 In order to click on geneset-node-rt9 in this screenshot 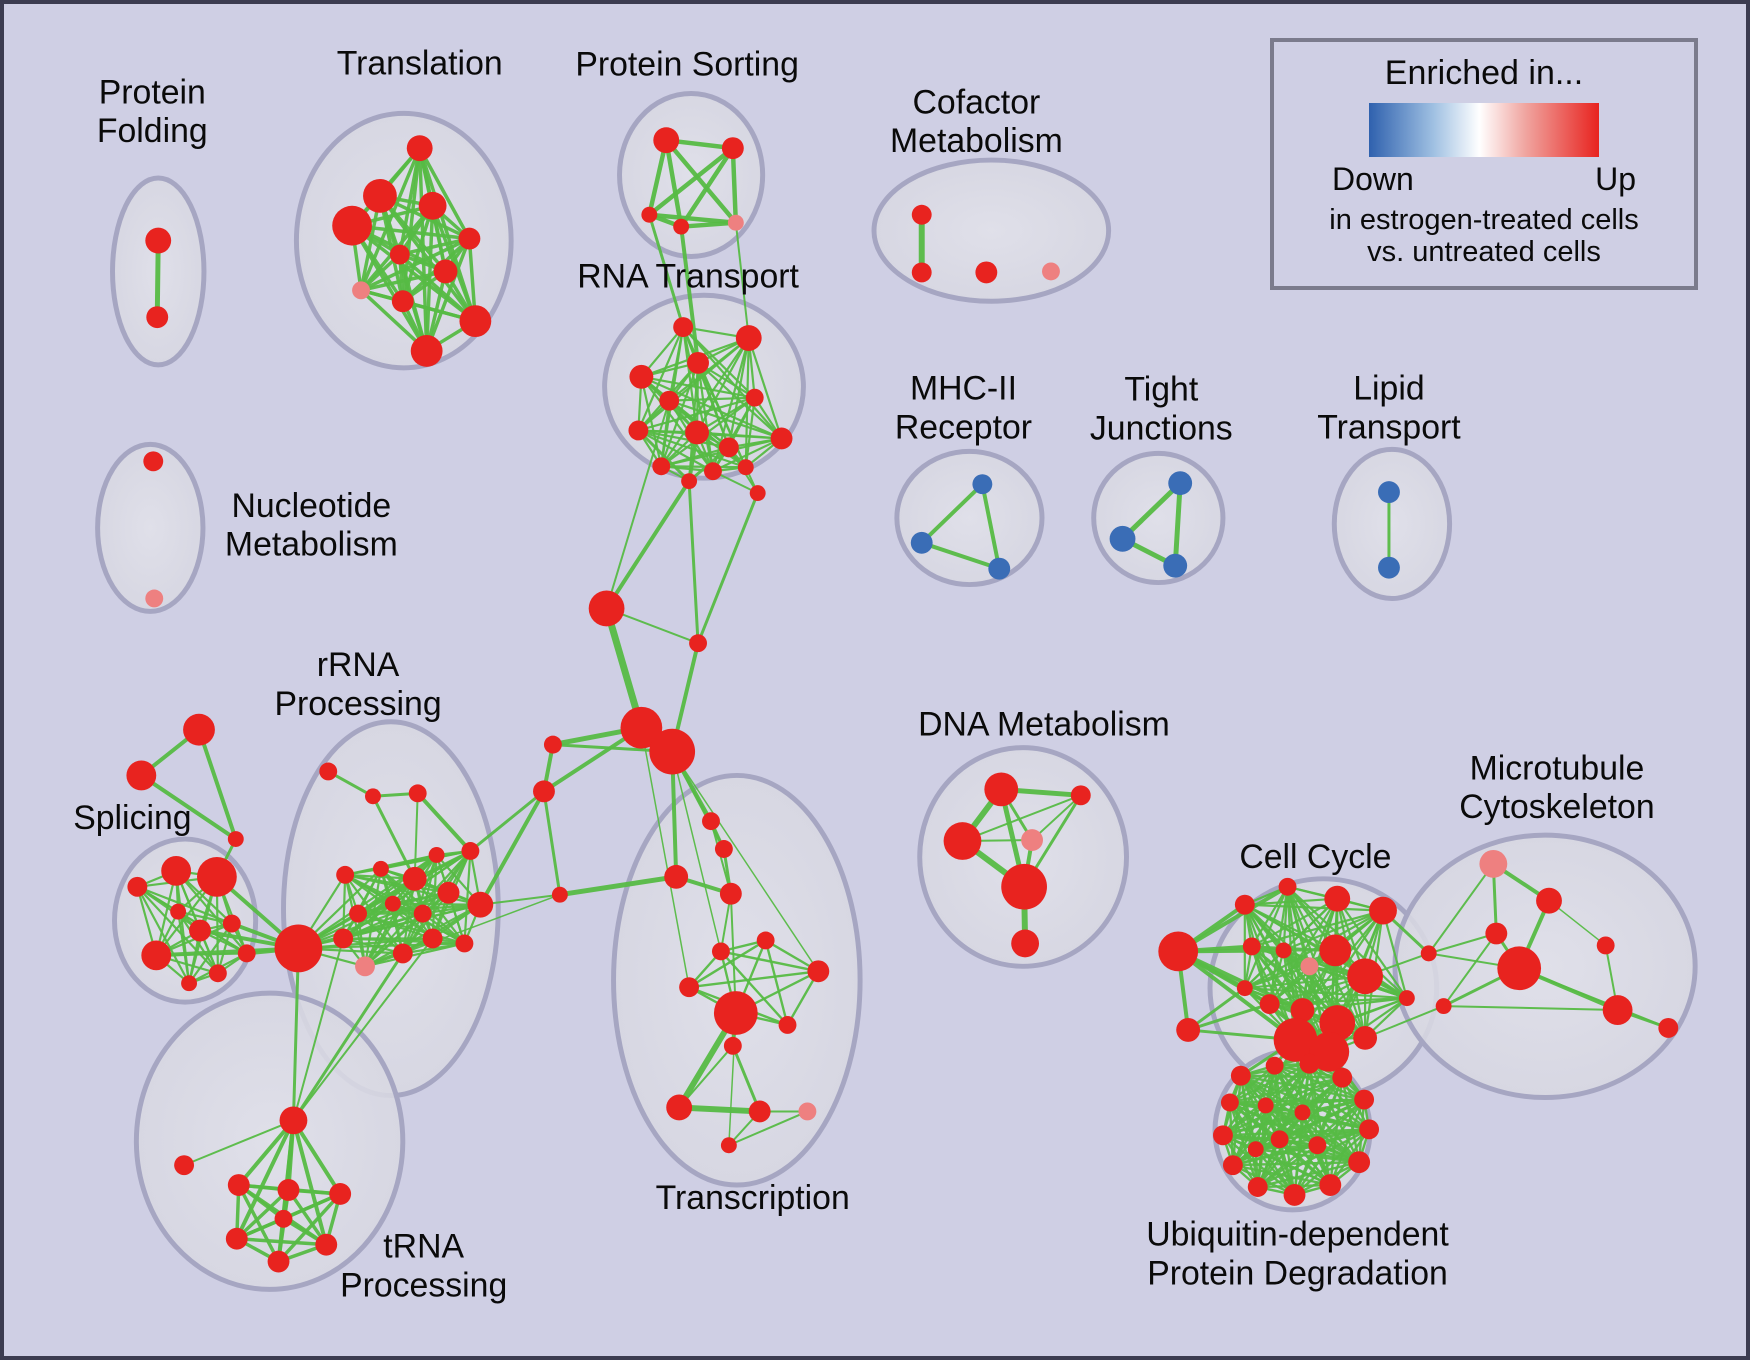, I will do `click(781, 438)`.